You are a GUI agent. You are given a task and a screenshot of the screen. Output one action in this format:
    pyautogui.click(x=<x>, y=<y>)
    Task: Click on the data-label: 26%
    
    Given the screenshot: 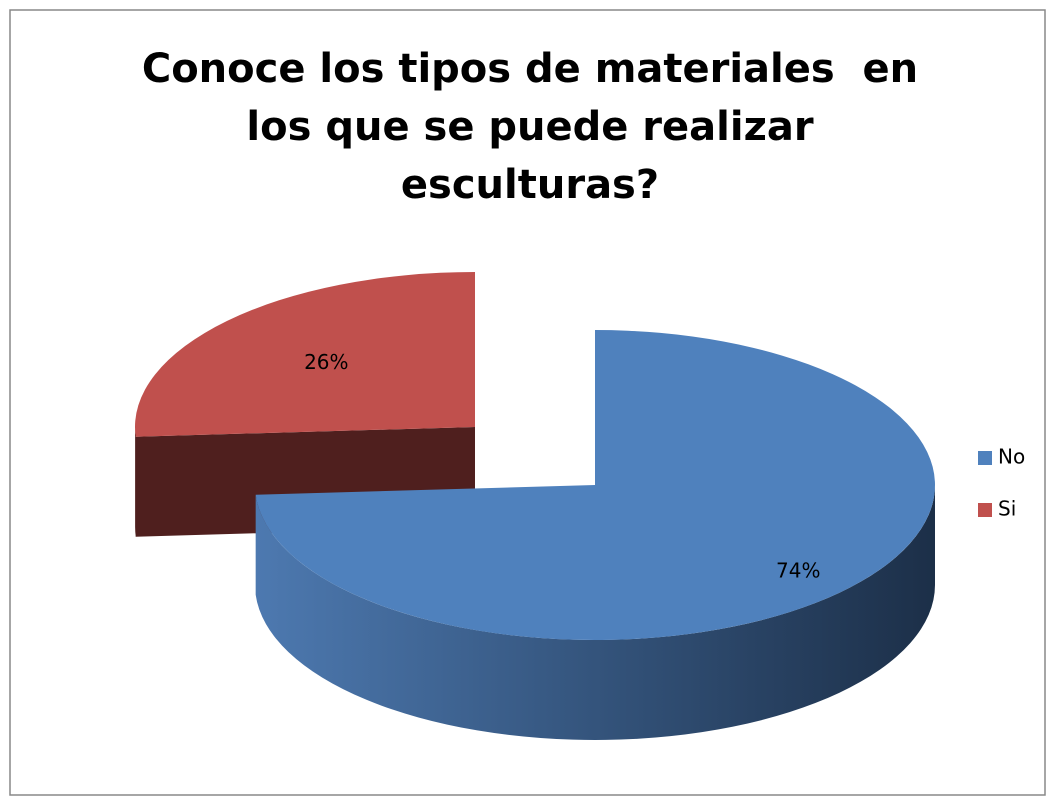 What is the action you would take?
    pyautogui.click(x=326, y=362)
    